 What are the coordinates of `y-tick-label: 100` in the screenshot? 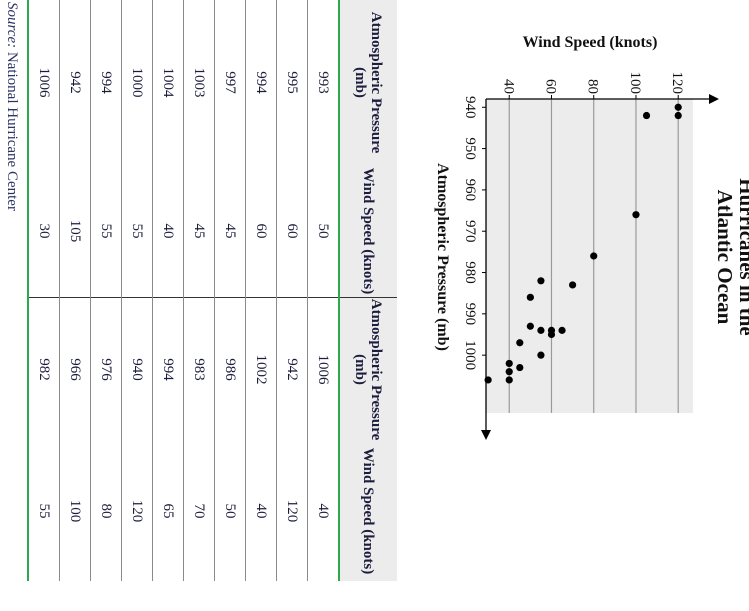 It's located at (635, 83).